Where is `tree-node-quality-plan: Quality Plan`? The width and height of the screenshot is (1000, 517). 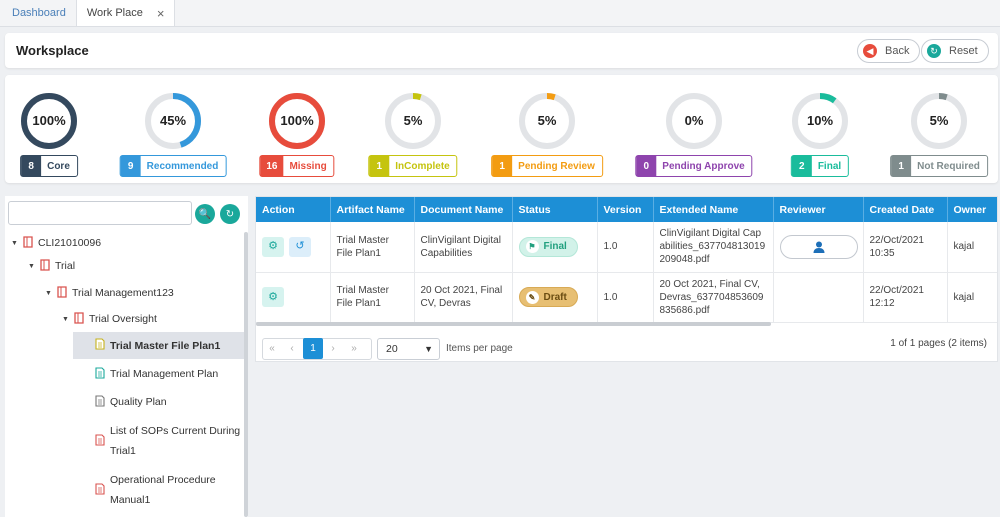
tree-node-quality-plan: Quality Plan is located at coordinates (131, 402).